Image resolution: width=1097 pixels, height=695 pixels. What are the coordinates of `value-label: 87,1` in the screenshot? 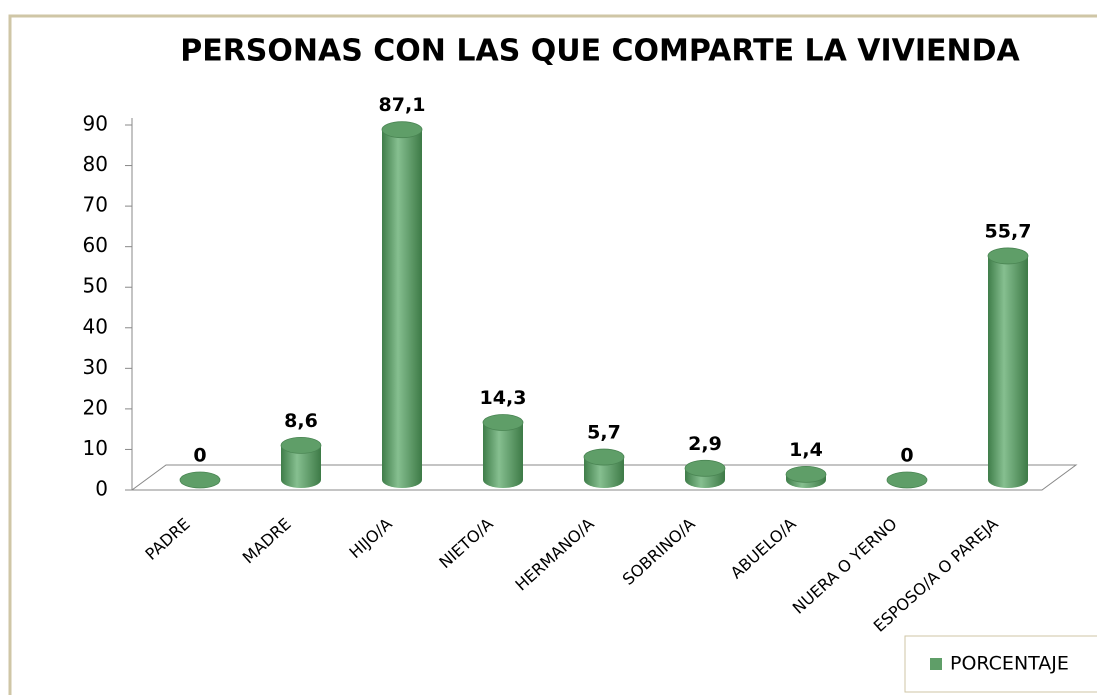 It's located at (402, 105).